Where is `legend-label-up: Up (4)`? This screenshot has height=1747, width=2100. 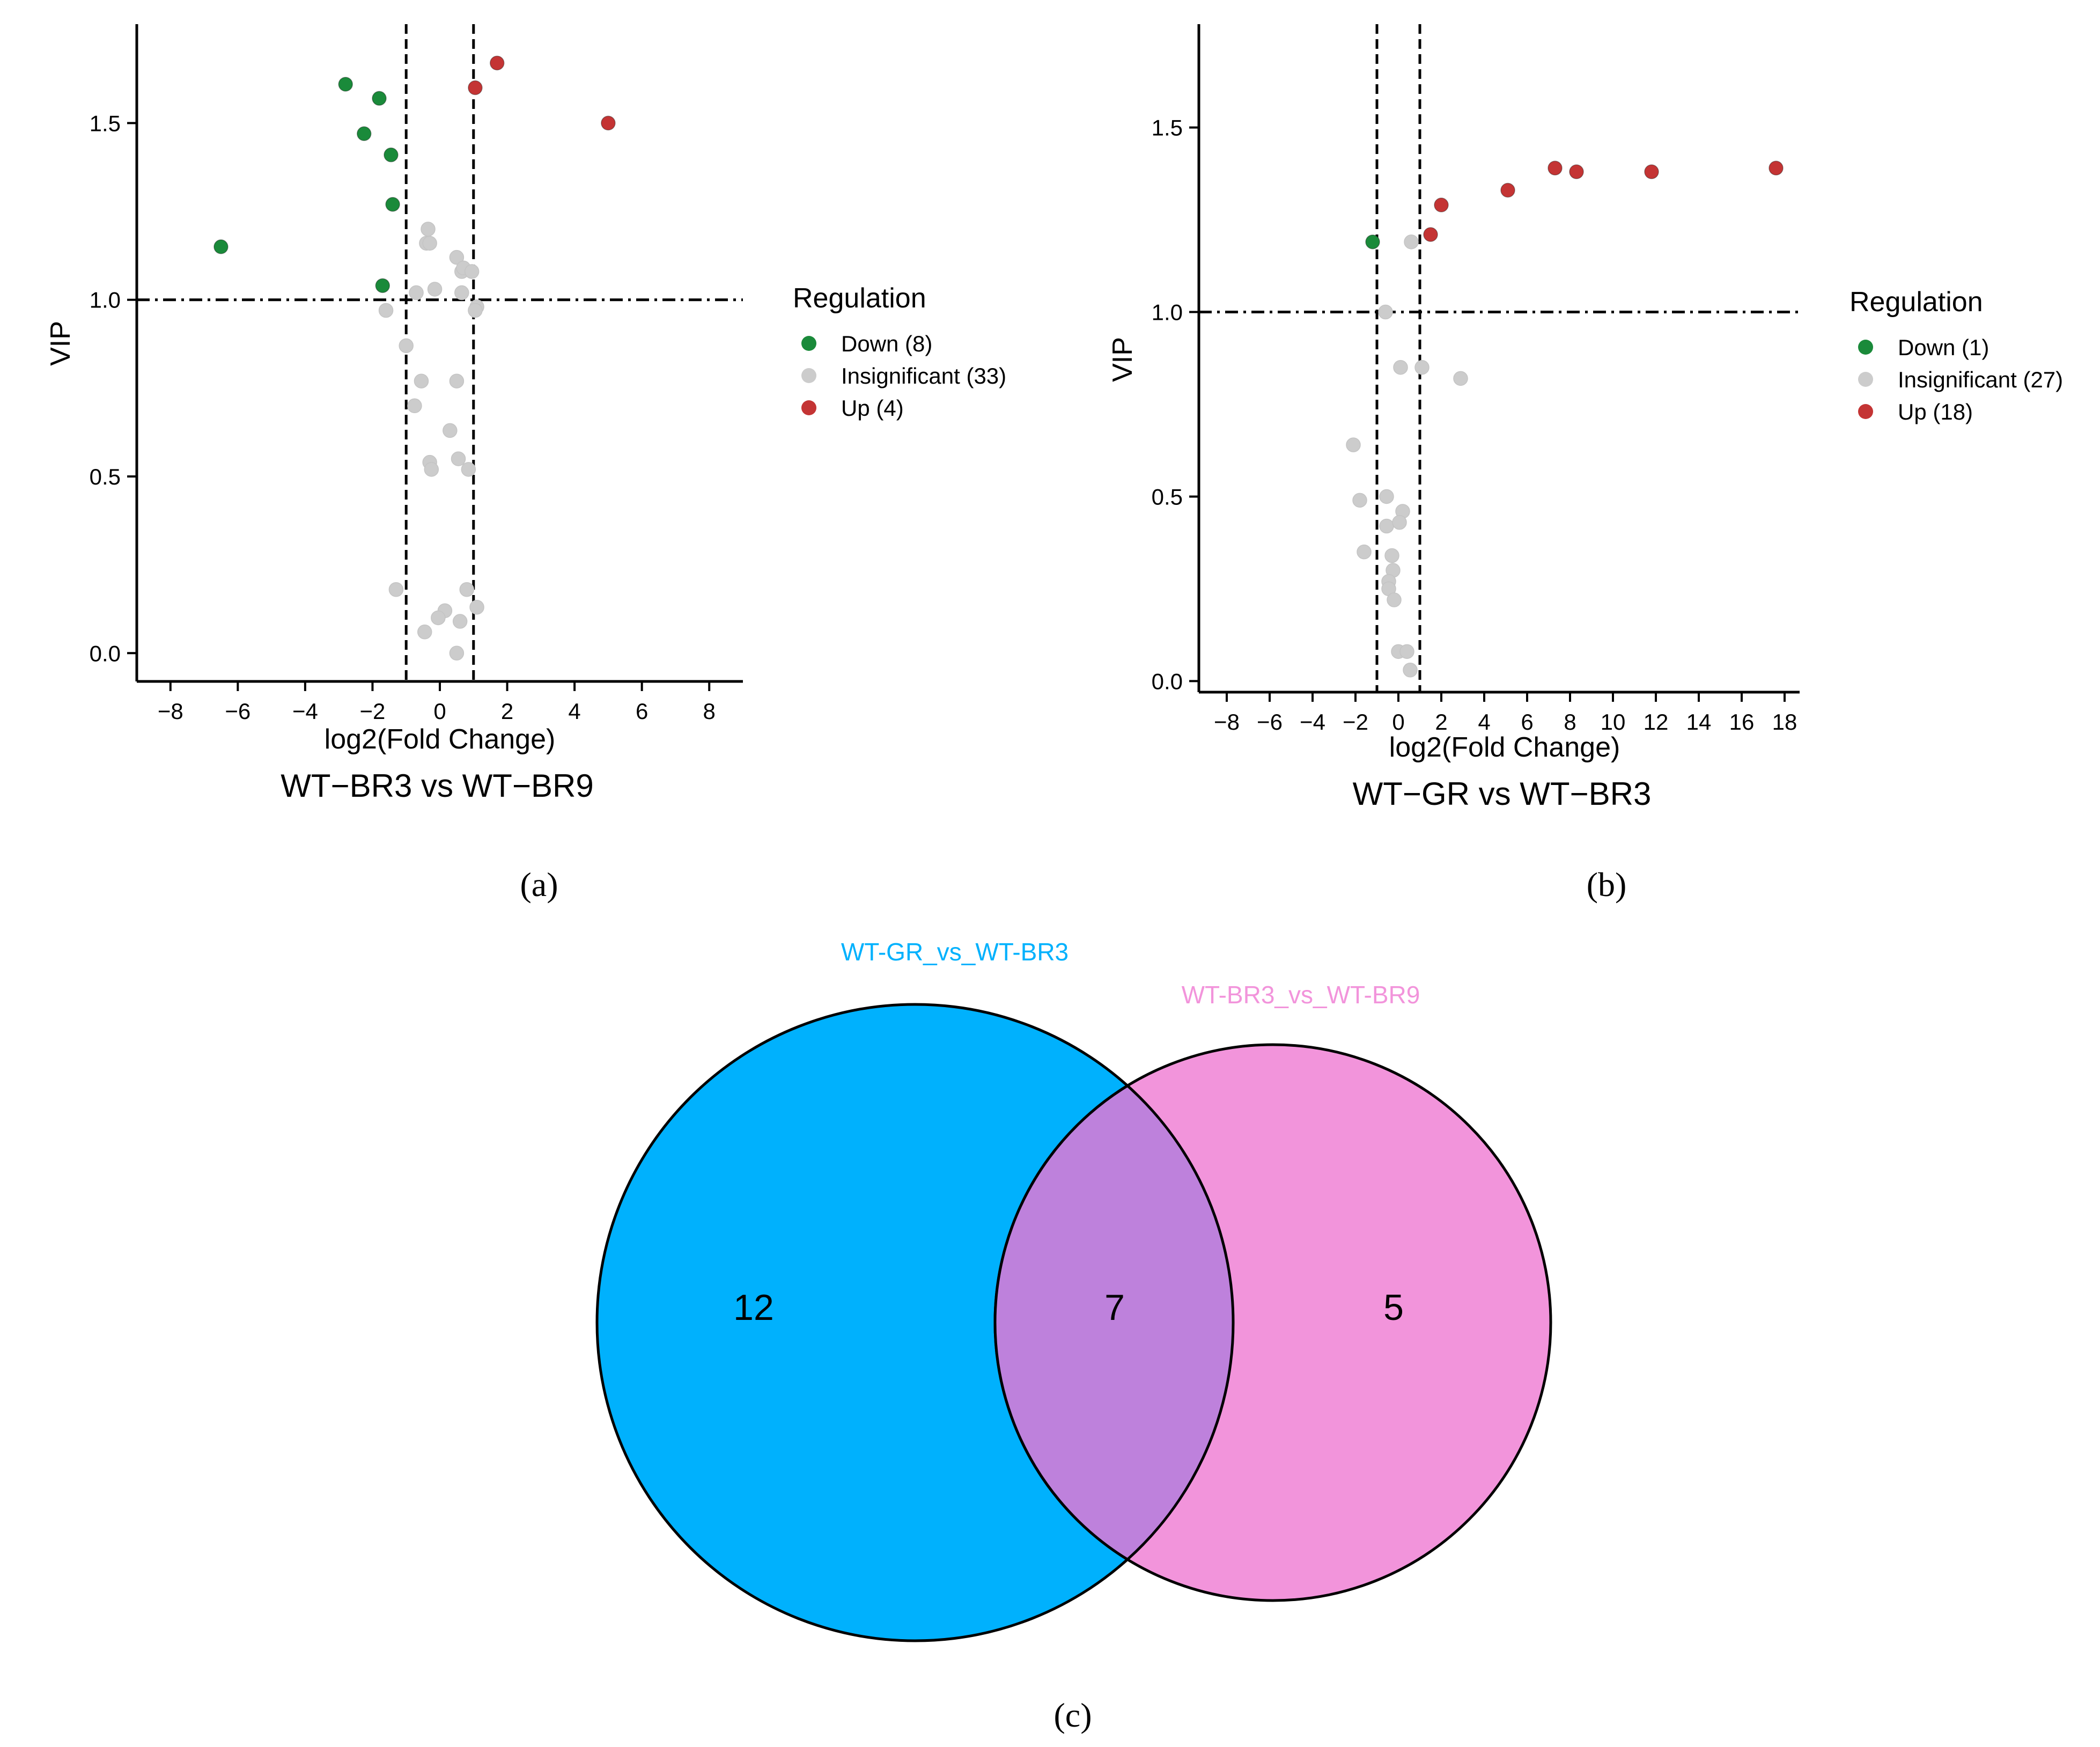
legend-label-up: Up (4) is located at coordinates (872, 408).